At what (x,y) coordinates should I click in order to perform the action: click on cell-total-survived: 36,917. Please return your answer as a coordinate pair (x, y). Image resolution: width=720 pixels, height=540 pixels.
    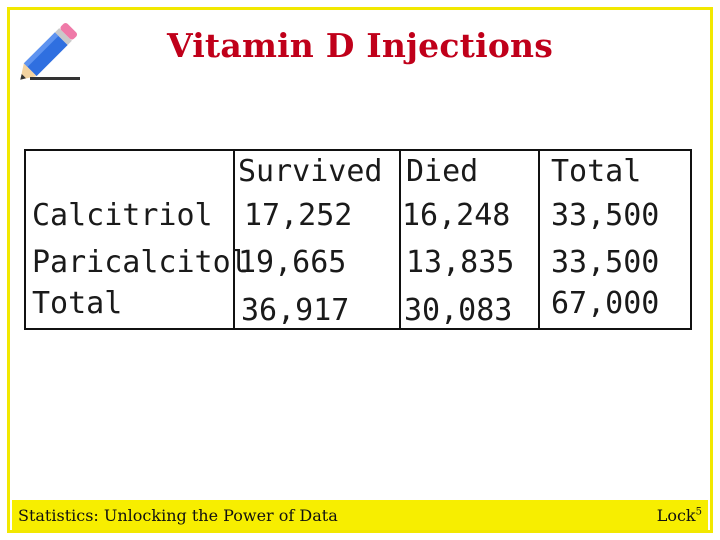
    Looking at the image, I should click on (295, 310).